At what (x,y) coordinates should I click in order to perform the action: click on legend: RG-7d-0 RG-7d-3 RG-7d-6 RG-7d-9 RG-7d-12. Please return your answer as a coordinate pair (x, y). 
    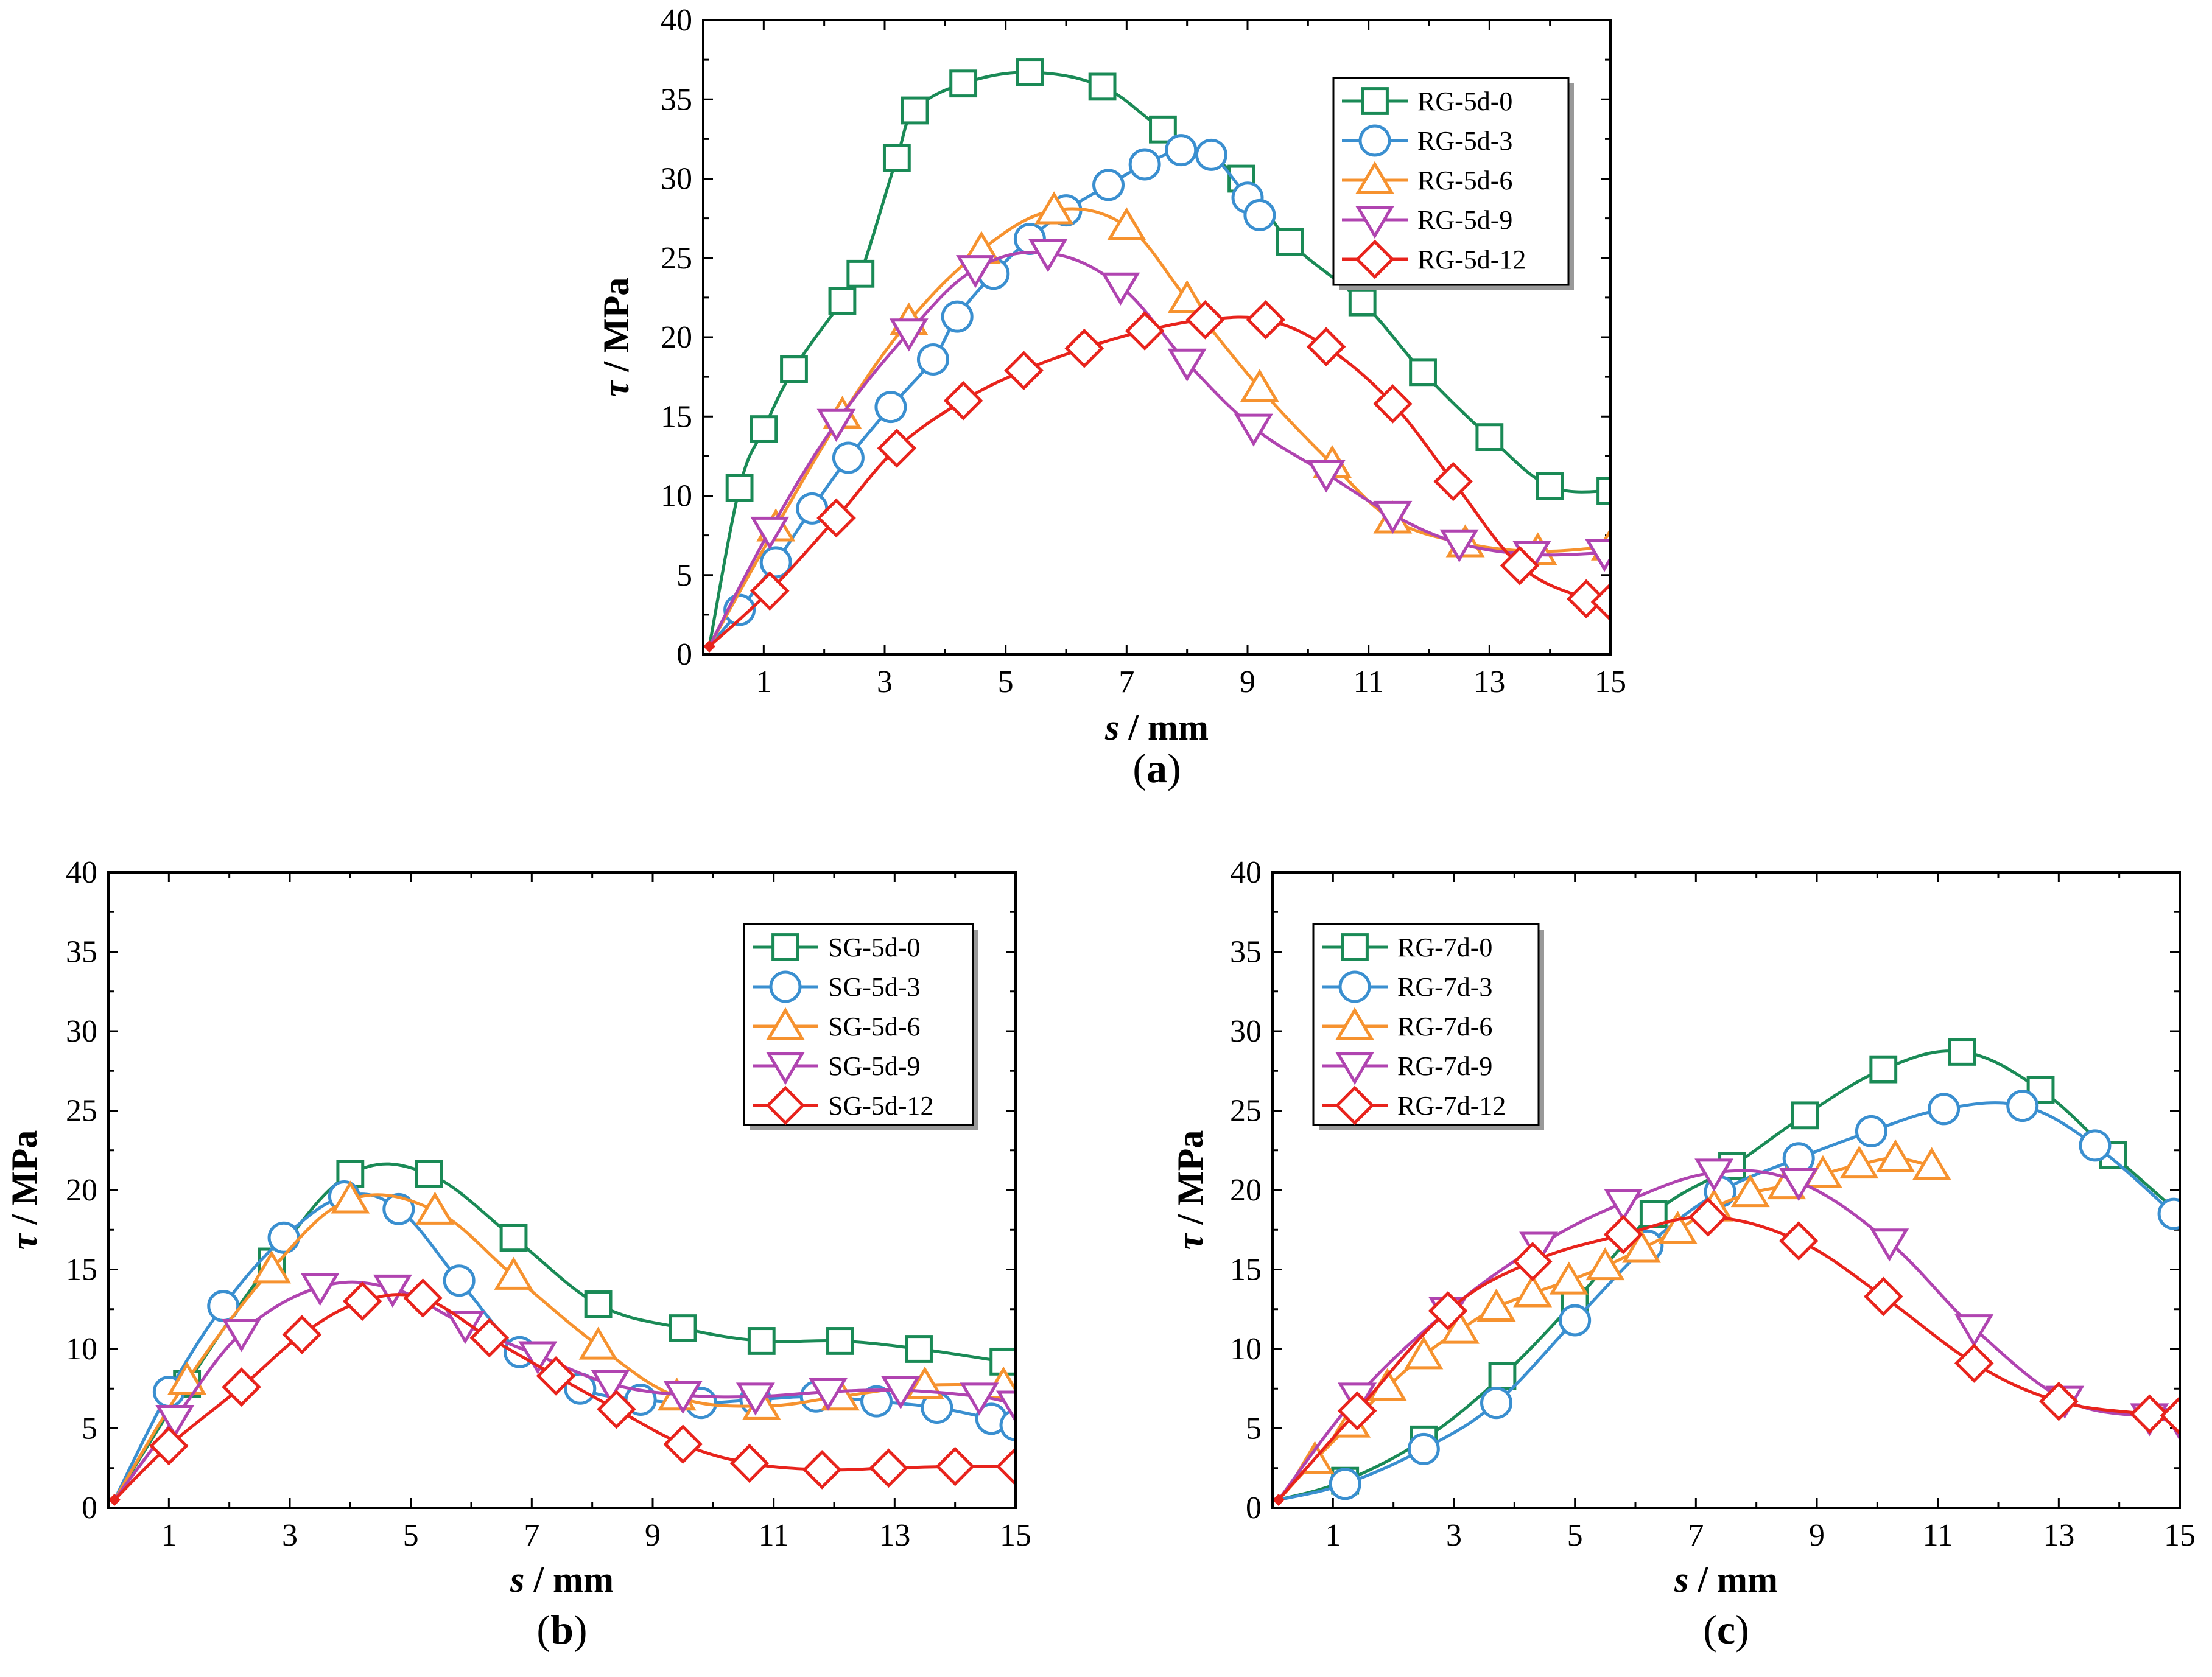
    Looking at the image, I should click on (1428, 1026).